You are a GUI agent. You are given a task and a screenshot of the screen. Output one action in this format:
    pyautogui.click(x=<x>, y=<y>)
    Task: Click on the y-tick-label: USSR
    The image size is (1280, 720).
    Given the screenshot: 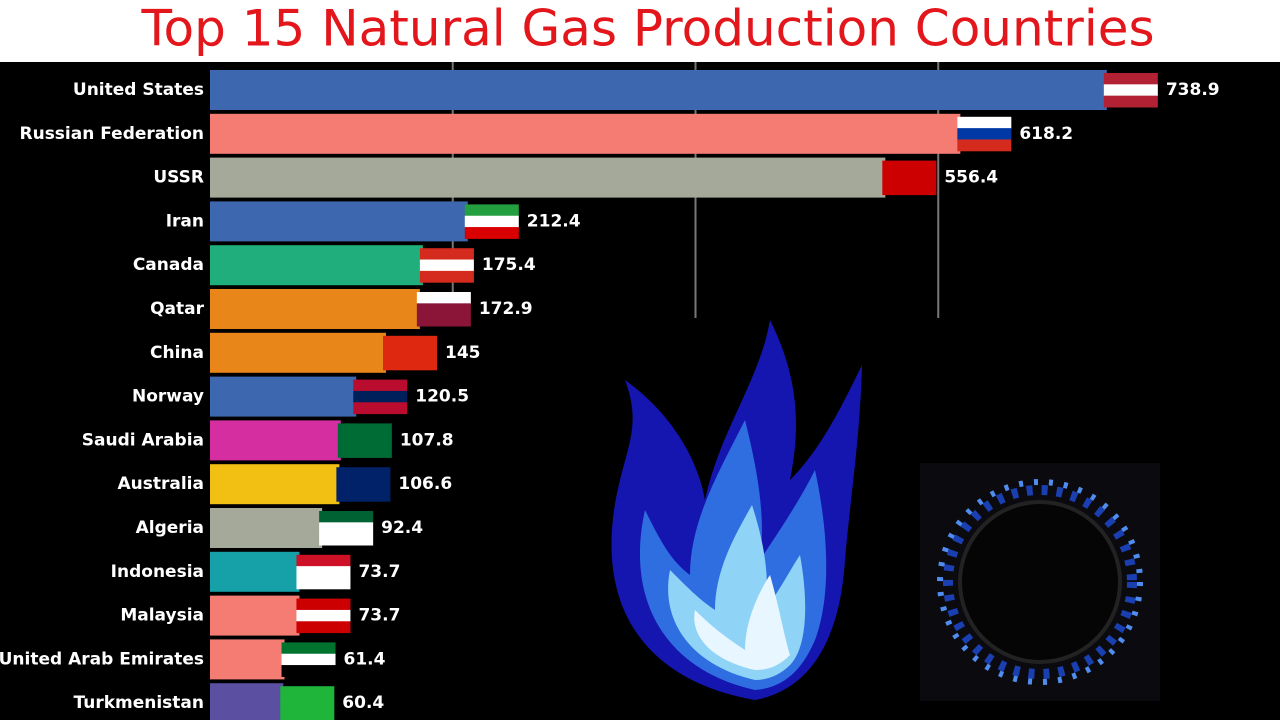 What is the action you would take?
    pyautogui.click(x=178, y=178)
    